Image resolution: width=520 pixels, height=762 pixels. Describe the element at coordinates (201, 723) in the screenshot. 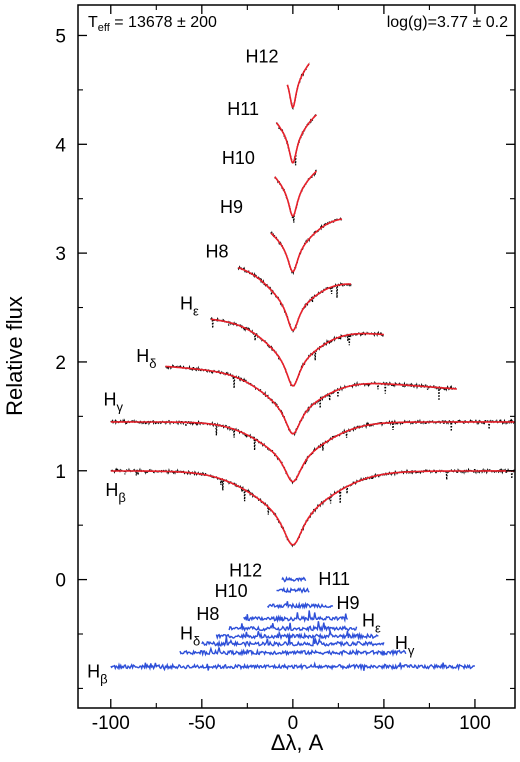

I see `x-tick-label: -50` at that location.